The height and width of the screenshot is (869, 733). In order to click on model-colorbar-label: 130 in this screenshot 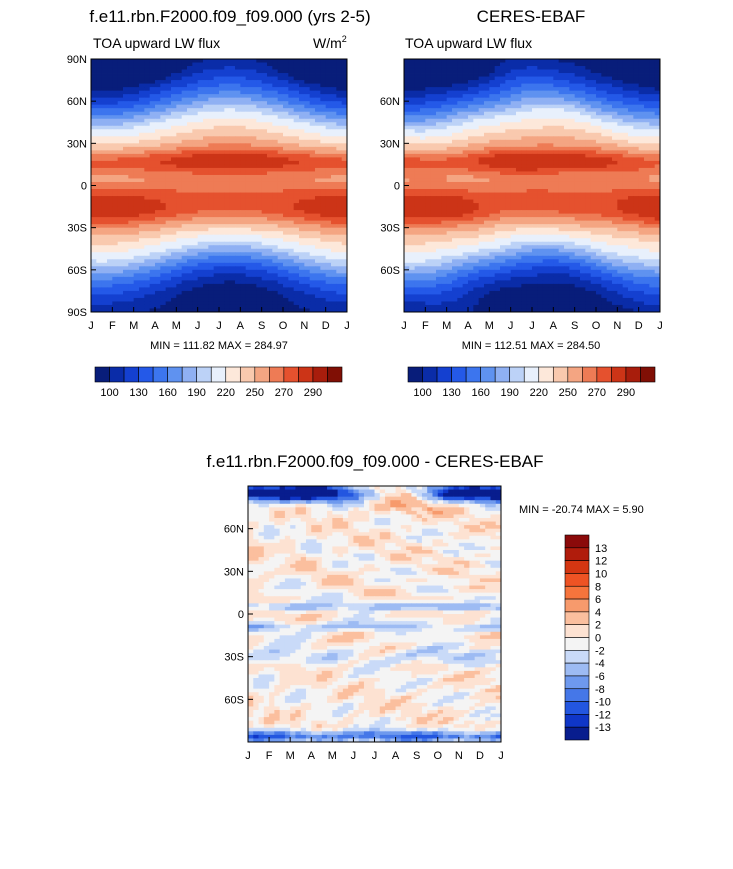, I will do `click(138, 393)`.